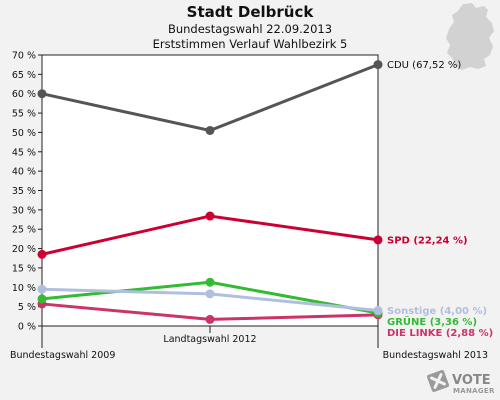  I want to click on y-tick-label: 45 %, so click(24, 152).